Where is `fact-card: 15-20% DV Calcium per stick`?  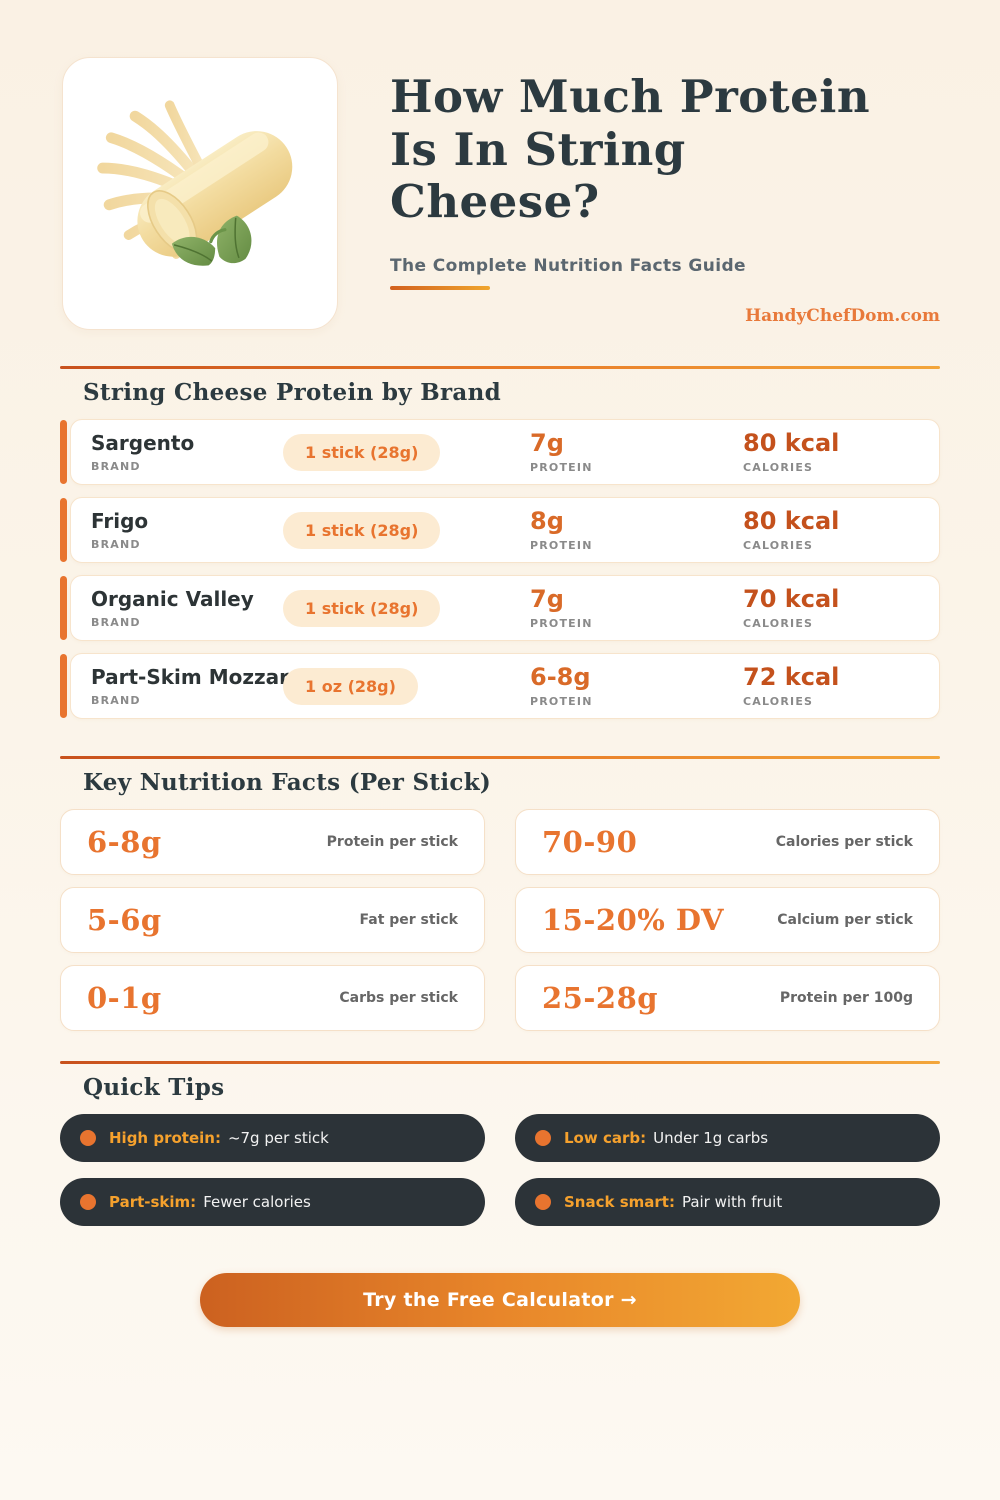
fact-card: 15-20% DV Calcium per stick is located at coordinates (727, 920).